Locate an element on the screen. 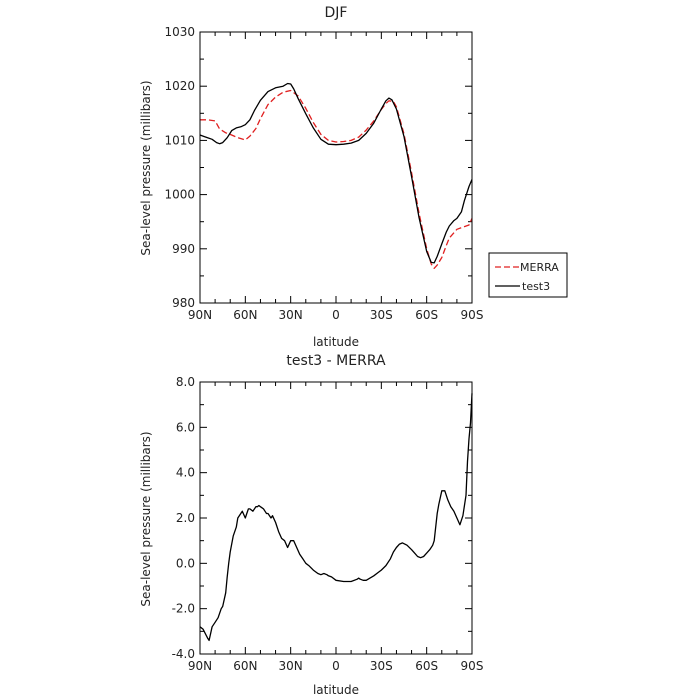 This screenshot has width=700, height=700. y-tick-label: -4.0 is located at coordinates (183, 654).